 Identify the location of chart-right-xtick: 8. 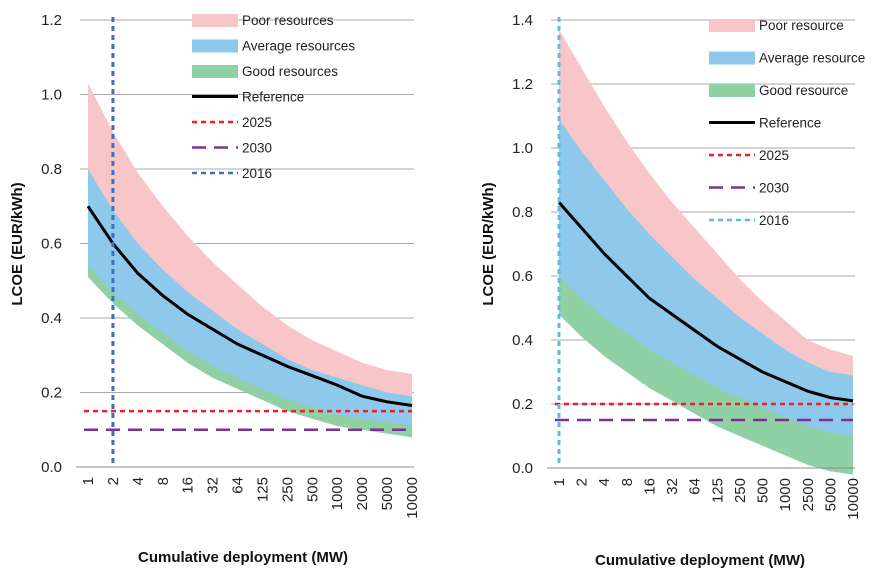
(627, 482).